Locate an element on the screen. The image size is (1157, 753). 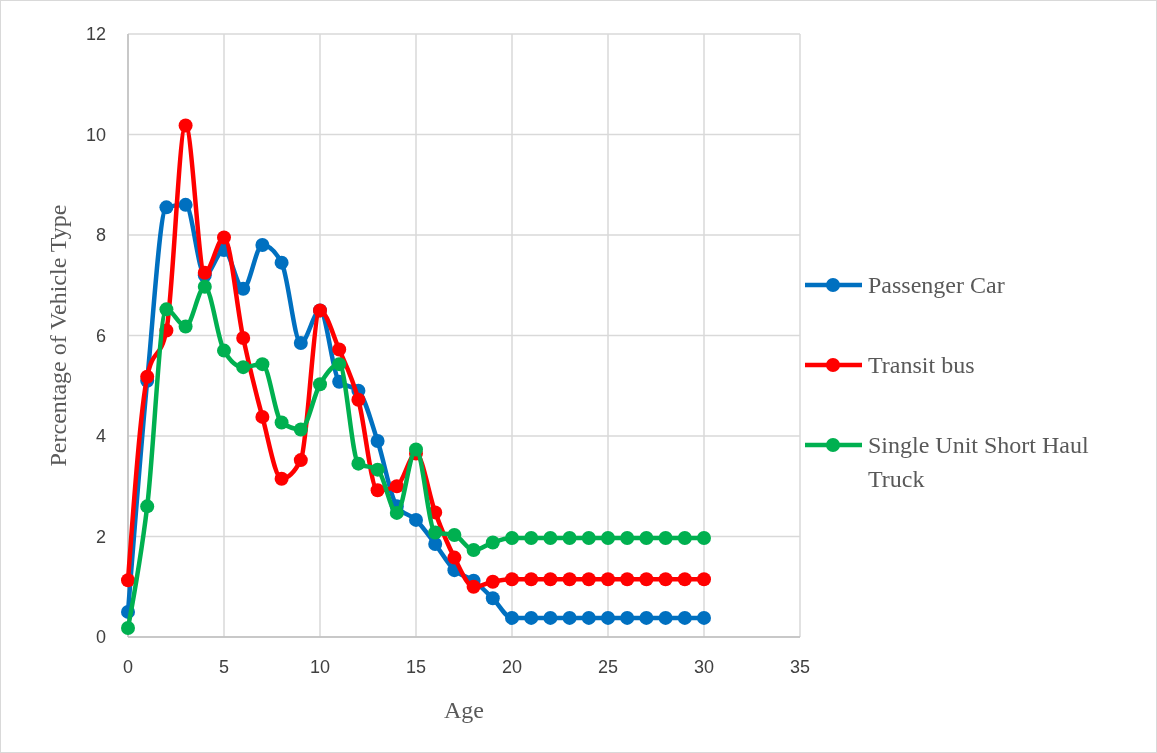
x-tick-label: 15 is located at coordinates (416, 667).